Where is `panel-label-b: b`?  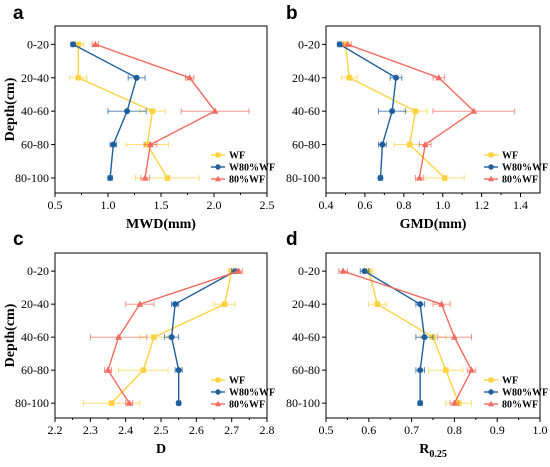
panel-label-b: b is located at coordinates (292, 13).